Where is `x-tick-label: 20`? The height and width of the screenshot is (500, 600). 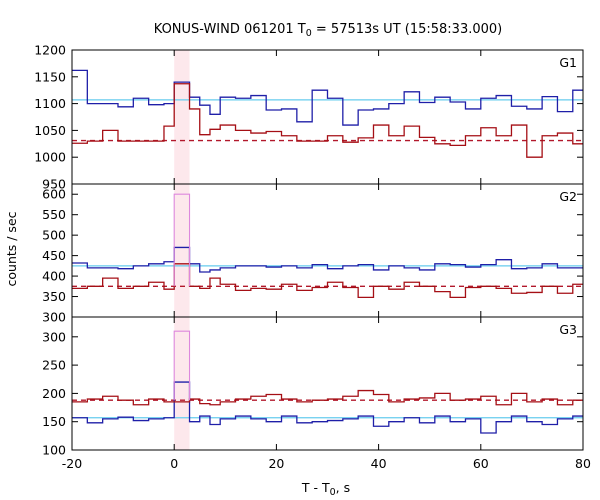 x-tick-label: 20 is located at coordinates (276, 463).